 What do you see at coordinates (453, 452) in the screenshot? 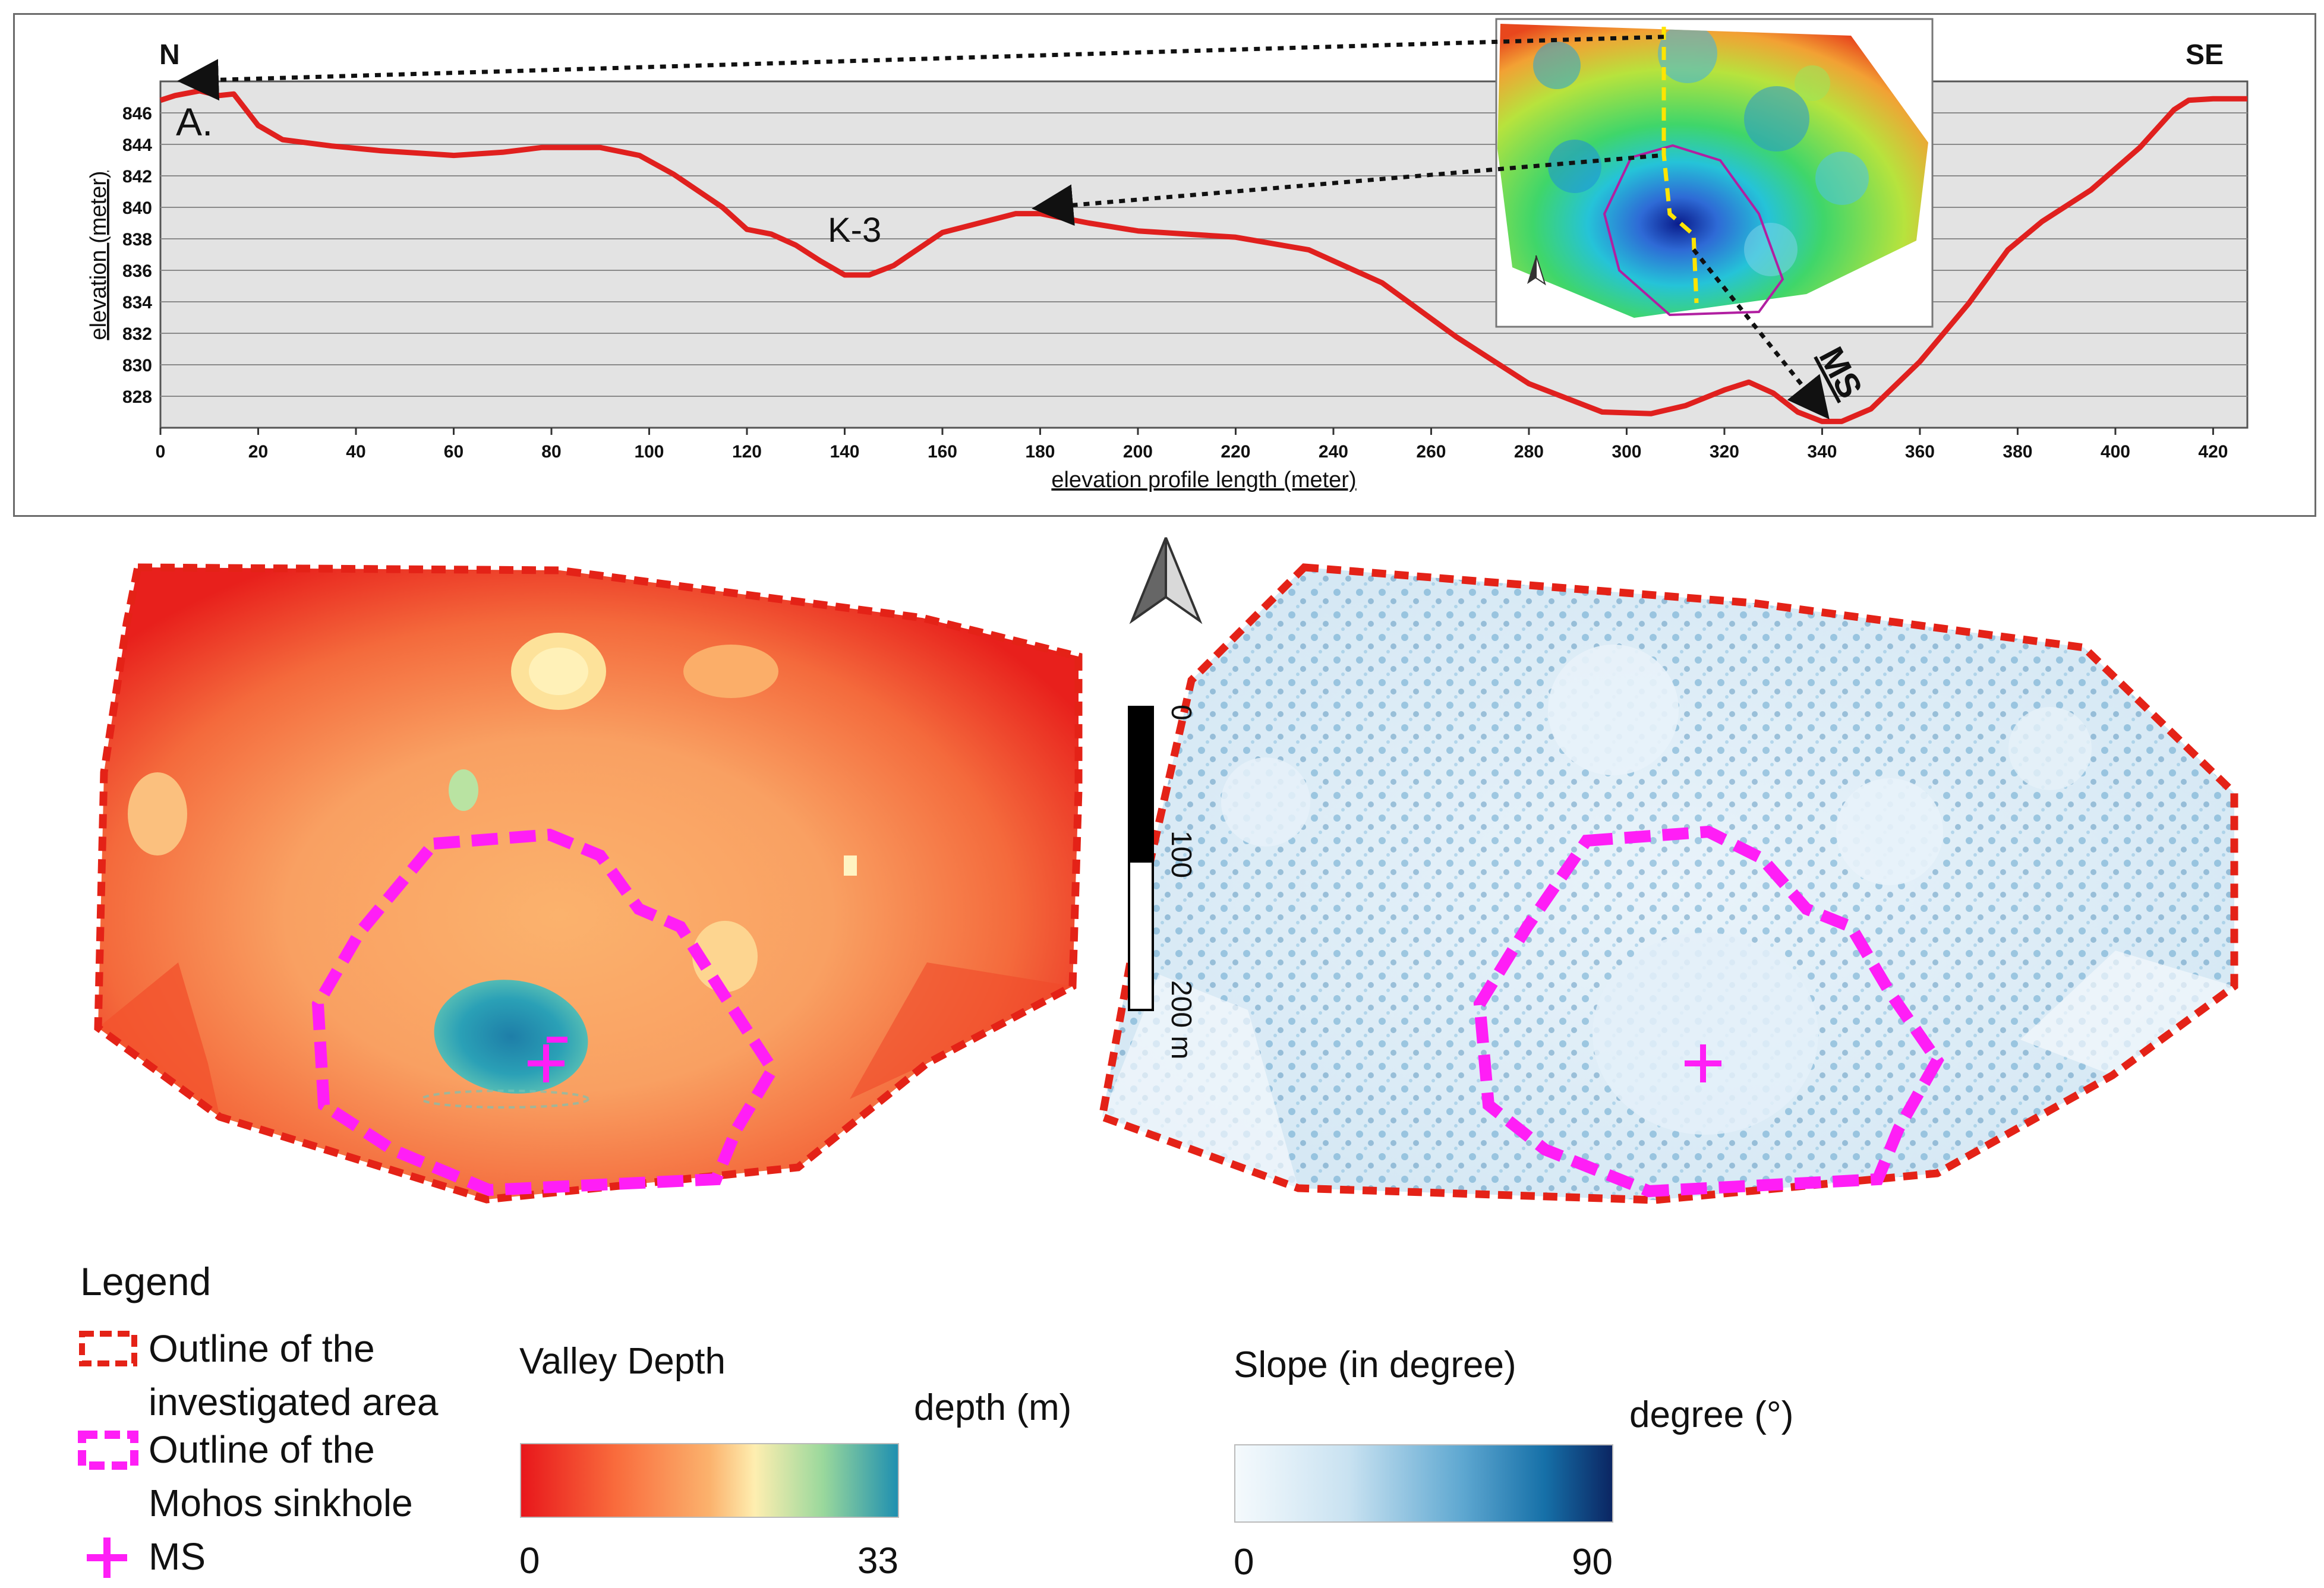
I see `x-tick-label: 60` at bounding box center [453, 452].